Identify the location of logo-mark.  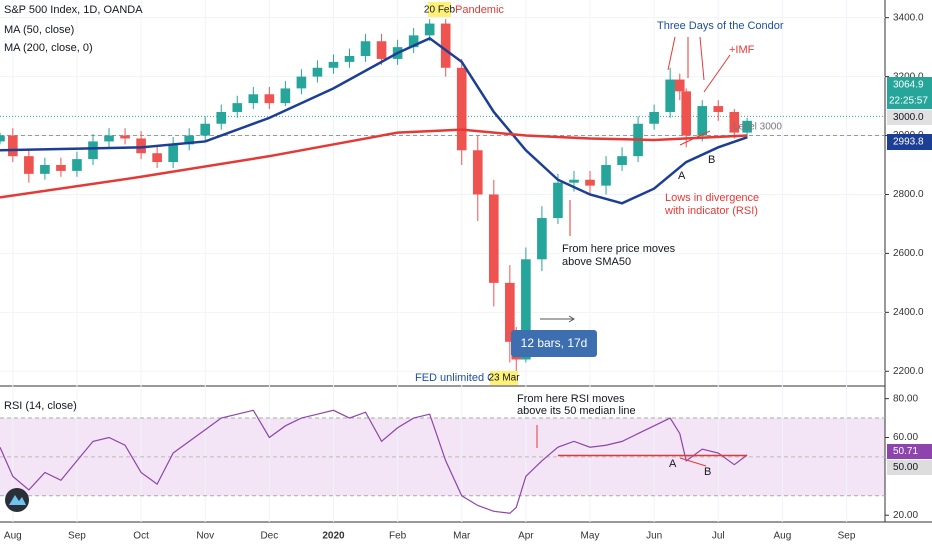
(17, 500).